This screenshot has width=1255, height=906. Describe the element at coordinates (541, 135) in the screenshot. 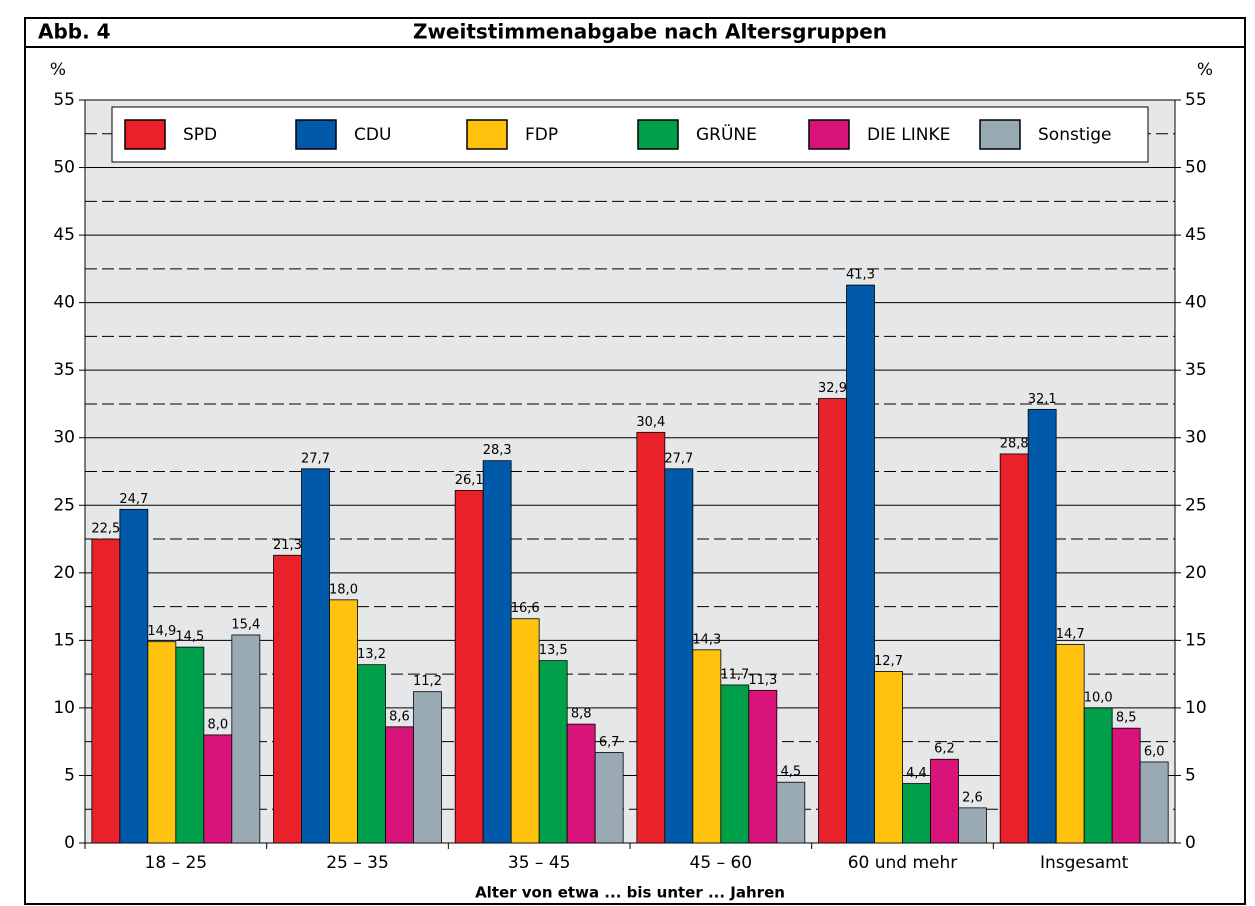

I see `legend-label: FDP` at that location.